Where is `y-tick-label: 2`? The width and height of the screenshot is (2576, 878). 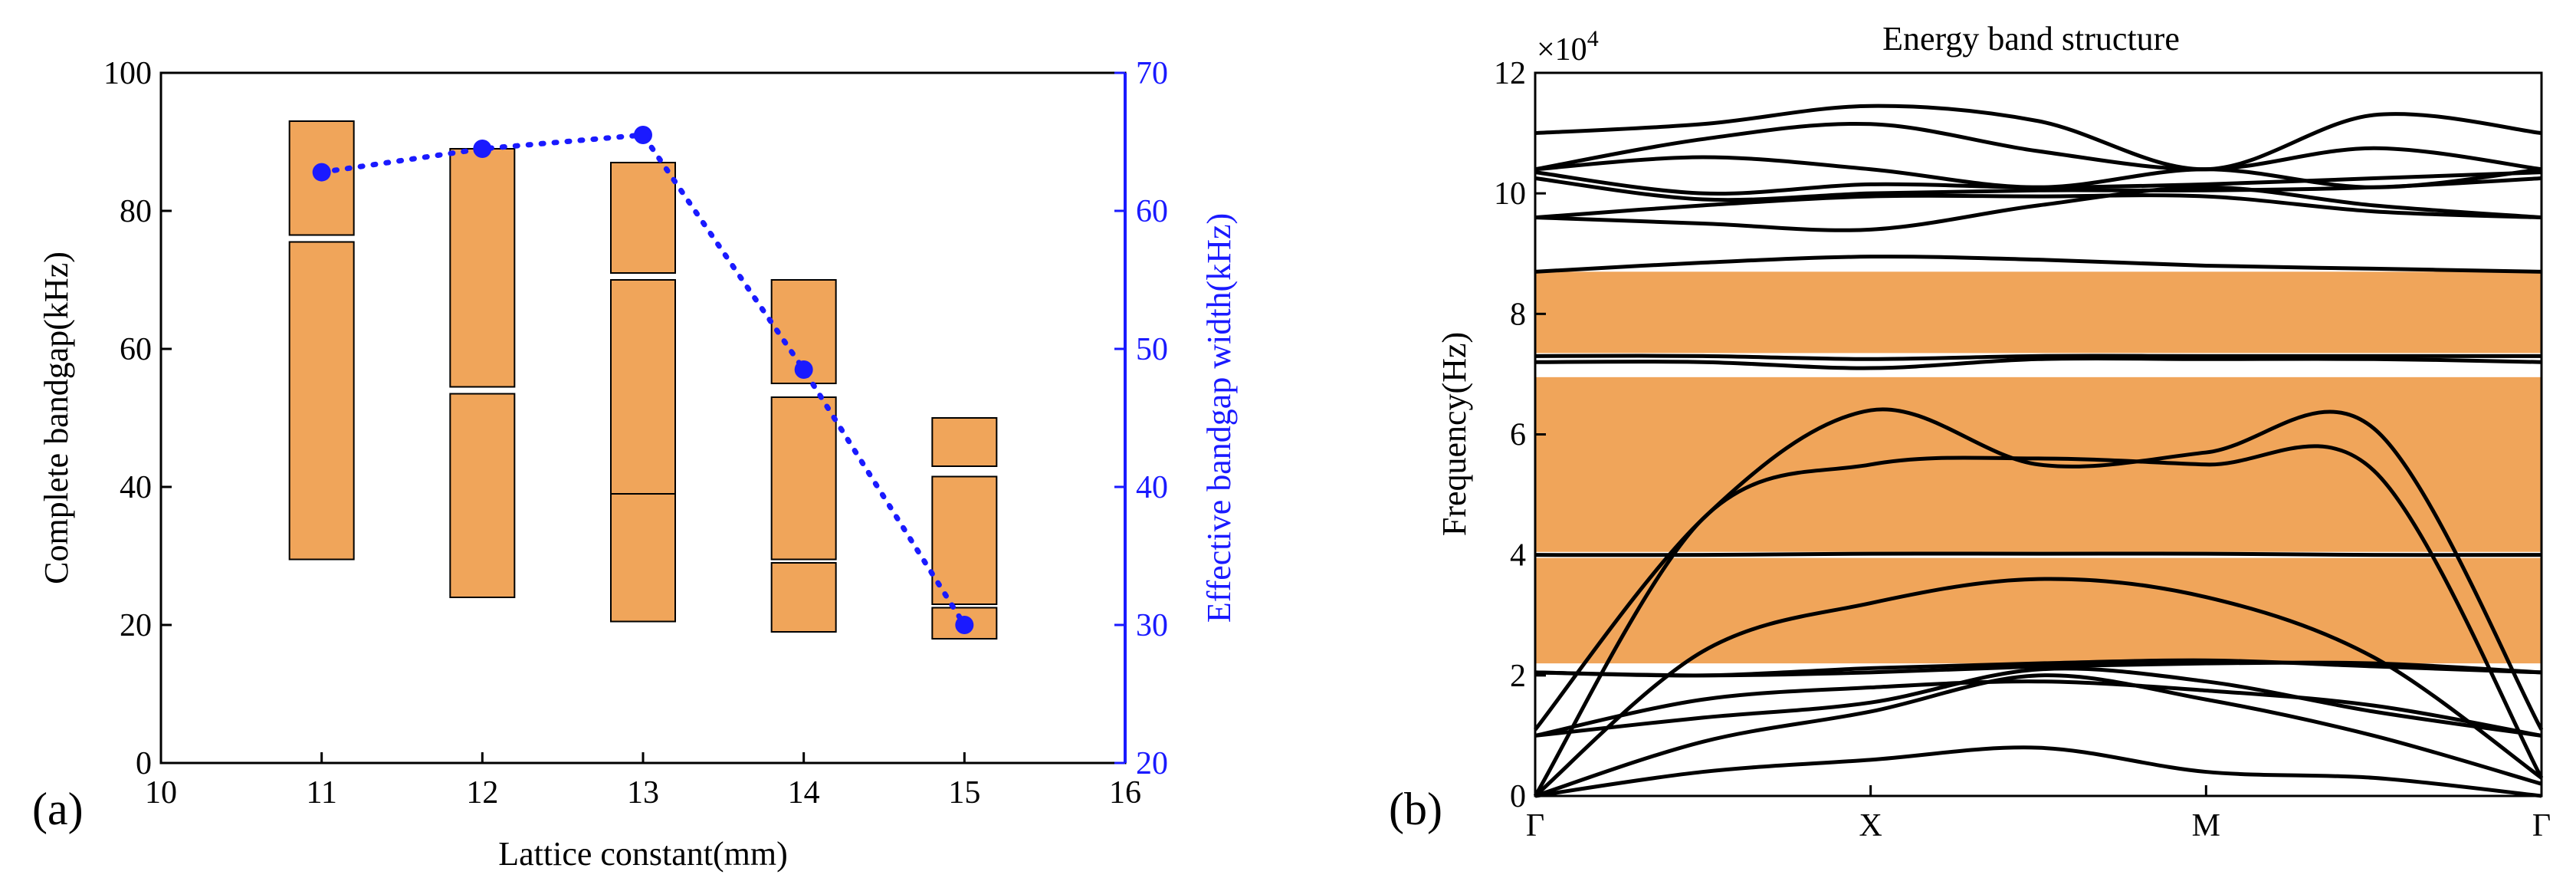 y-tick-label: 2 is located at coordinates (1518, 676).